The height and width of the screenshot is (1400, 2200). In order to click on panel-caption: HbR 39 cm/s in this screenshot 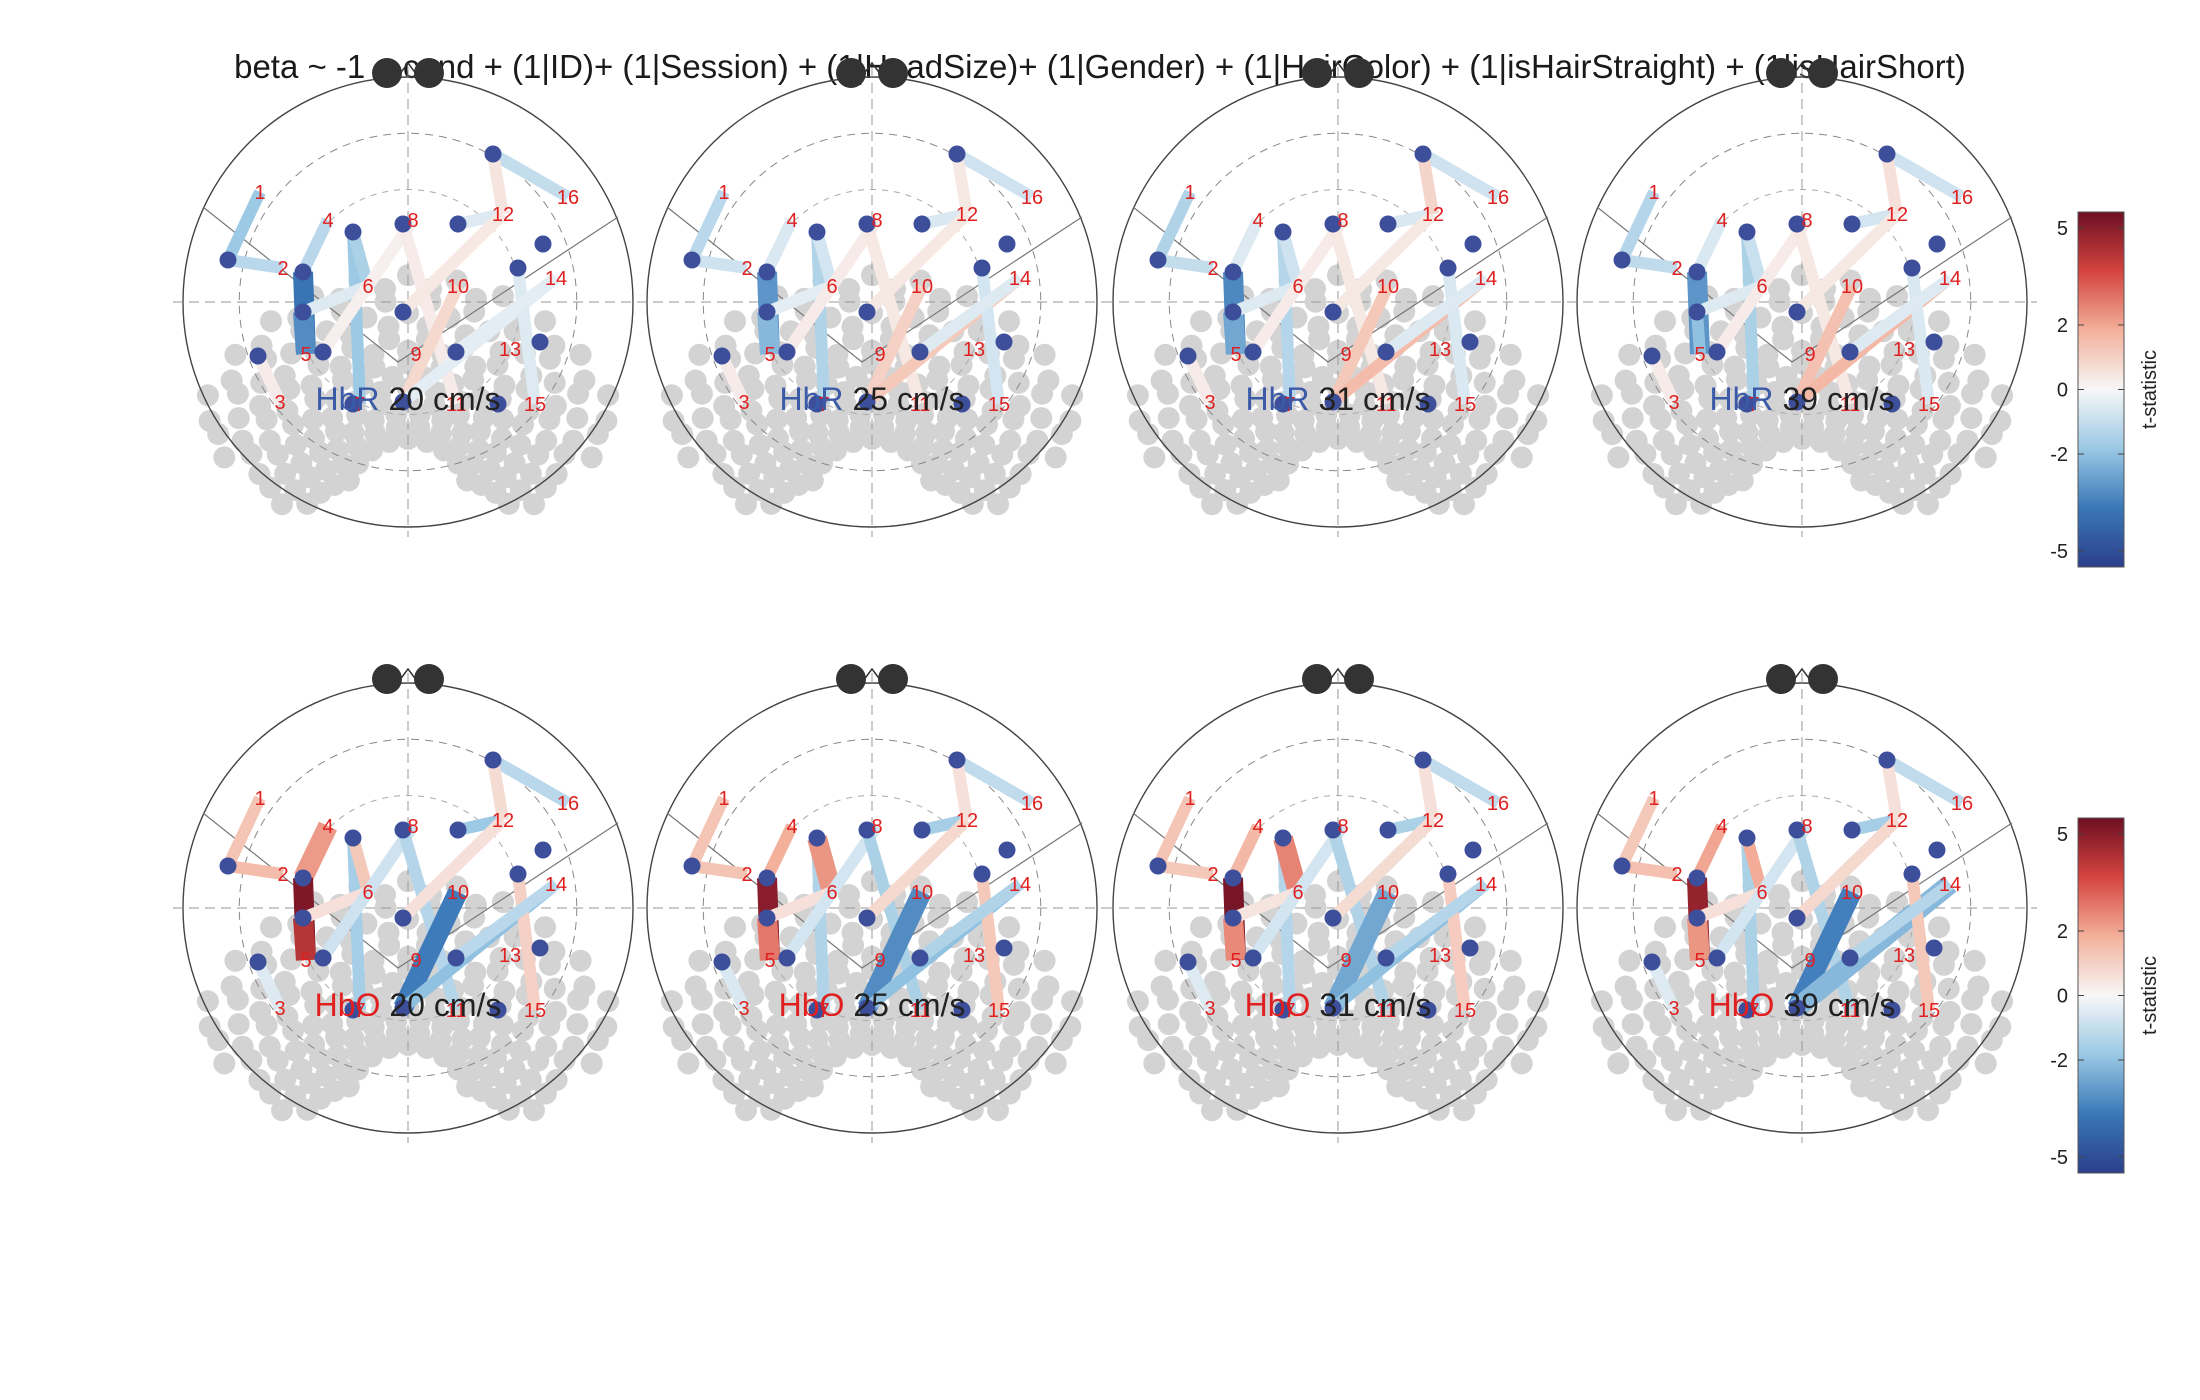, I will do `click(1801, 399)`.